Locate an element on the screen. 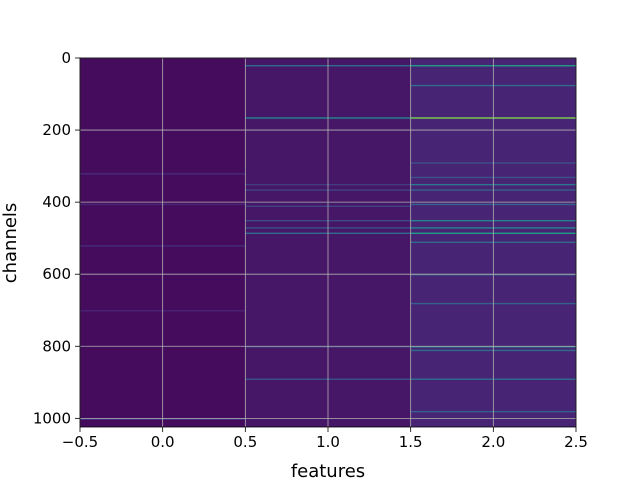  y-axis-label: channels is located at coordinates (10, 243).